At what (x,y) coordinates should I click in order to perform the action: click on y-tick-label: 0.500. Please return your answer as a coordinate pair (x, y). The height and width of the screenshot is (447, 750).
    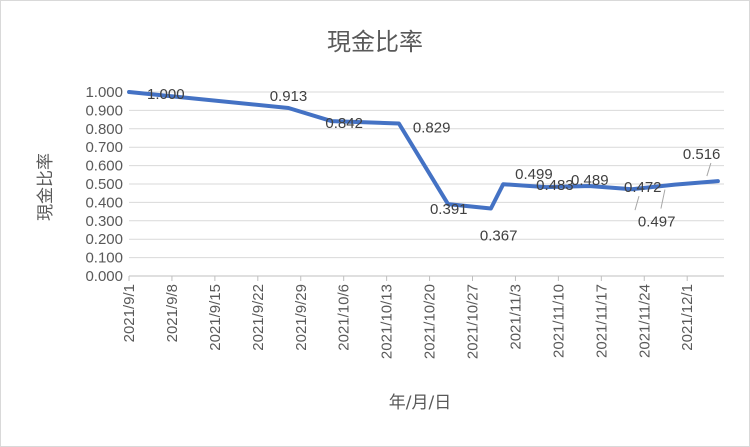
    Looking at the image, I should click on (104, 184).